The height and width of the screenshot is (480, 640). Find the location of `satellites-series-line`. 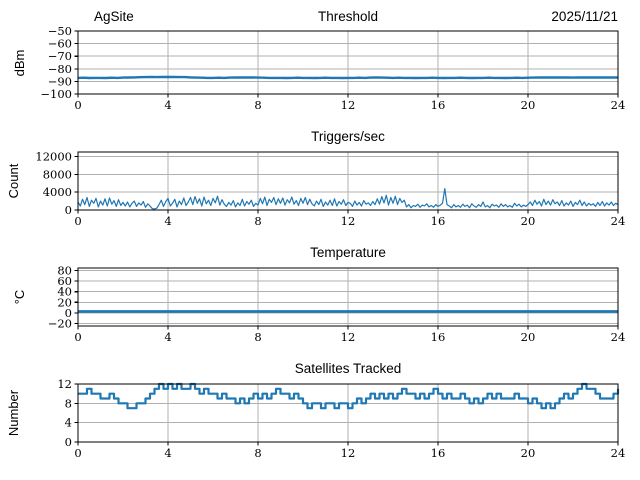

satellites-series-line is located at coordinates (349, 396).